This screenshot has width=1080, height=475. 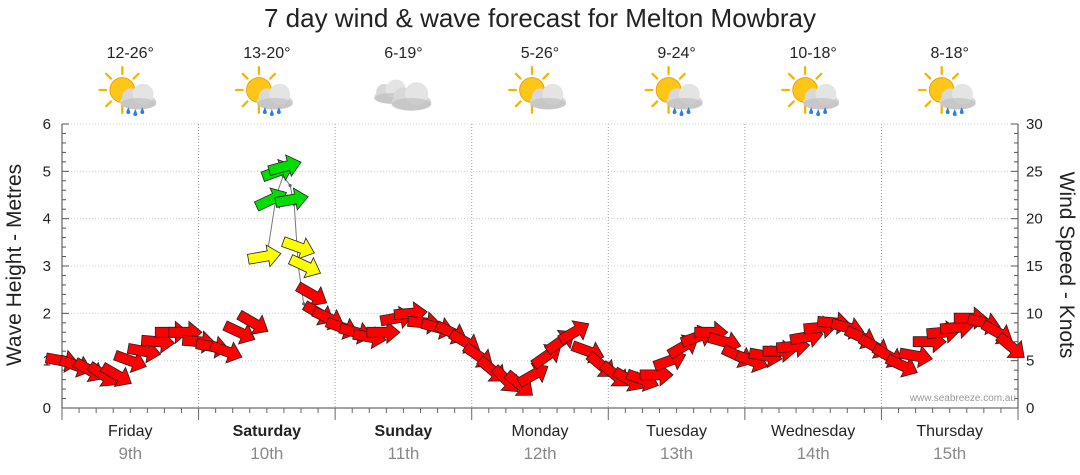 I want to click on day-date: 12th, so click(x=539, y=453).